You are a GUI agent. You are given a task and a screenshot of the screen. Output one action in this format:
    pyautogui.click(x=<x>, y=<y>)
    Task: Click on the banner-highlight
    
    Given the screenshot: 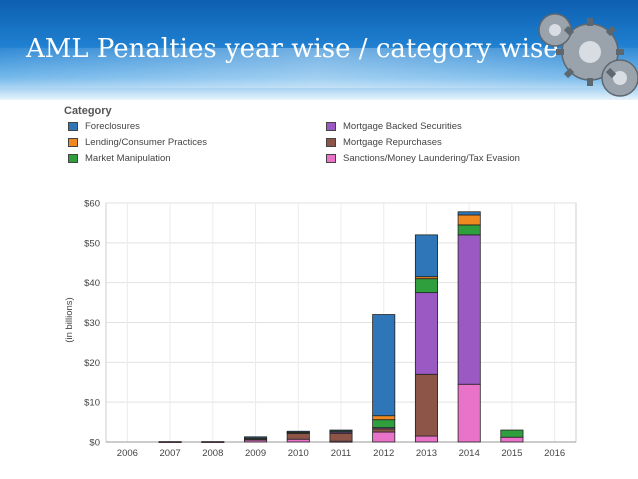 What is the action you would take?
    pyautogui.click(x=319, y=68)
    